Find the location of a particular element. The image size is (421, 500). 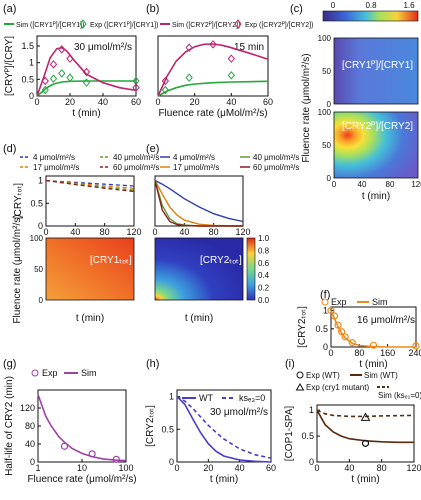

legend-label: Sim (ksₑ₁=0) is located at coordinates (399, 395).